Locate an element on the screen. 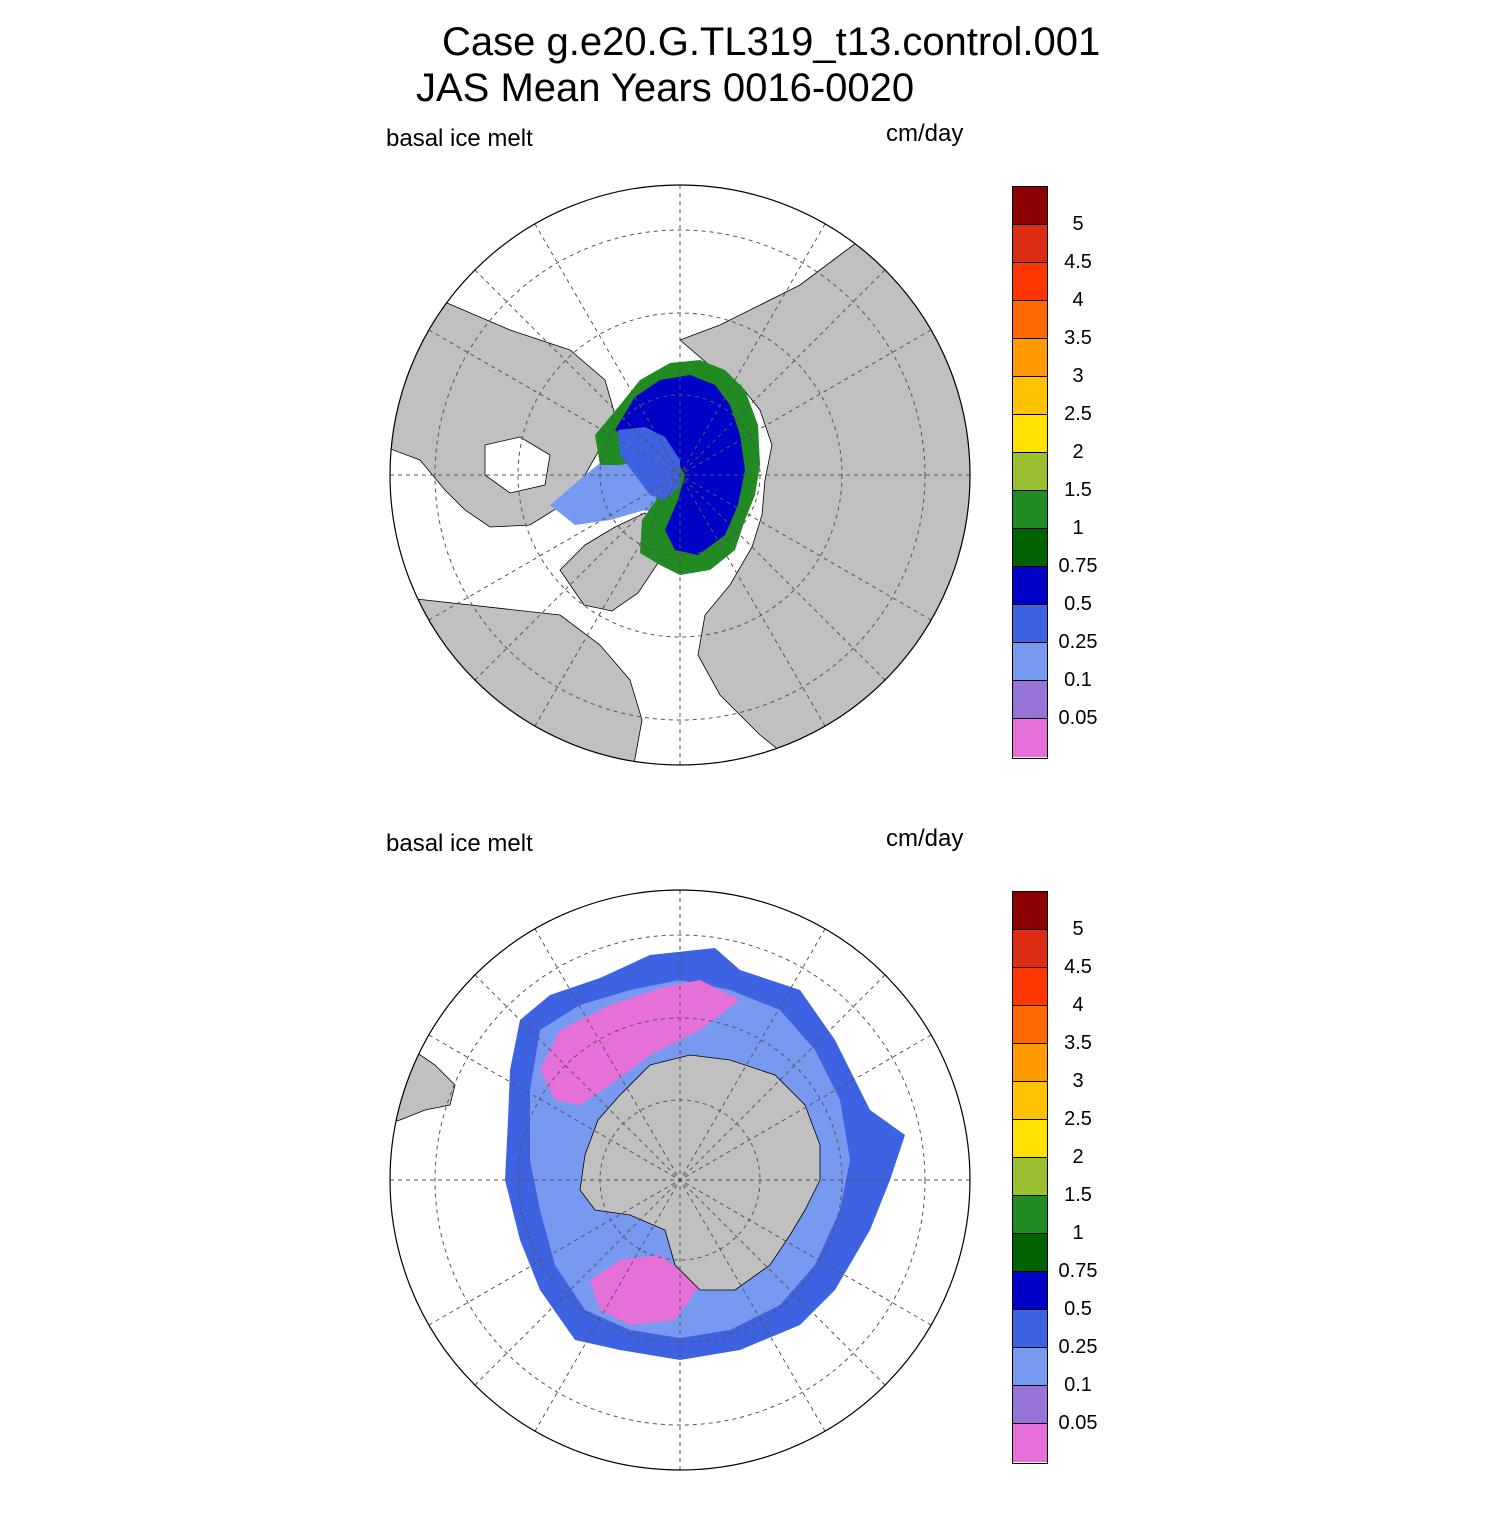 Image resolution: width=1500 pixels, height=1515 pixels. land-hudson-bay-area is located at coordinates (517, 465).